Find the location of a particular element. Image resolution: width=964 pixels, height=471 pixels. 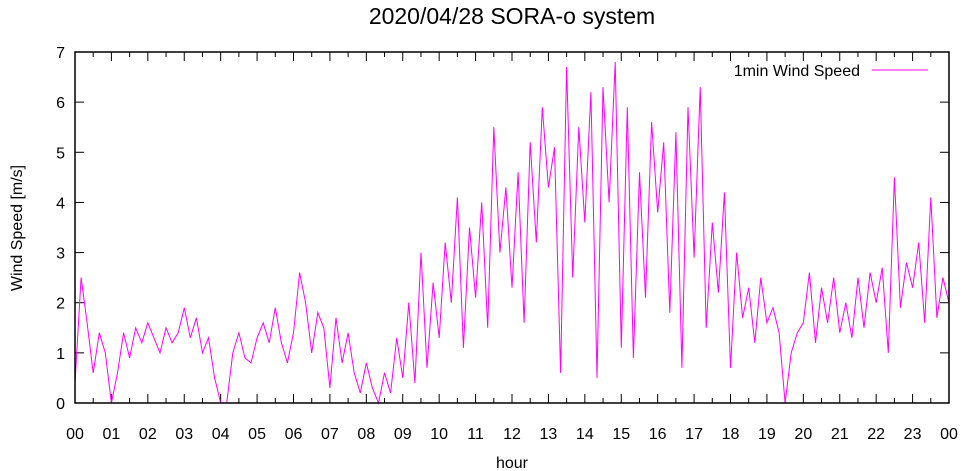

x-tick-label: 21 is located at coordinates (840, 434).